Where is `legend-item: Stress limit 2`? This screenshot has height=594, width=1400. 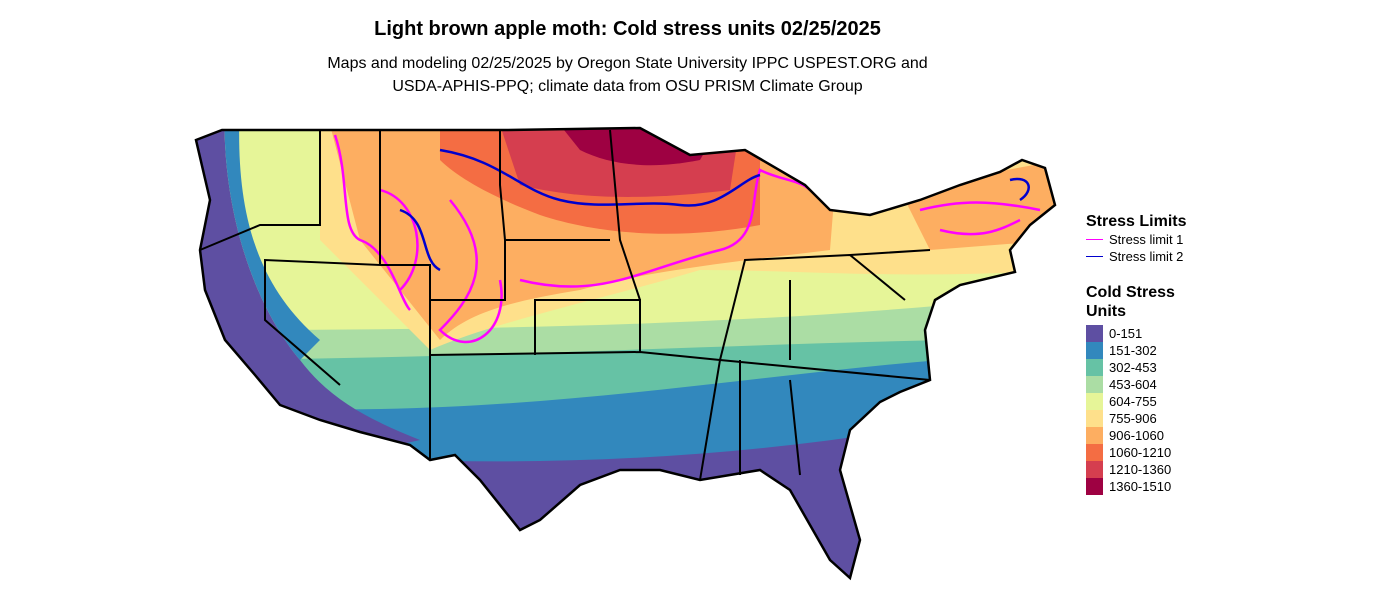 legend-item: Stress limit 2 is located at coordinates (1146, 256).